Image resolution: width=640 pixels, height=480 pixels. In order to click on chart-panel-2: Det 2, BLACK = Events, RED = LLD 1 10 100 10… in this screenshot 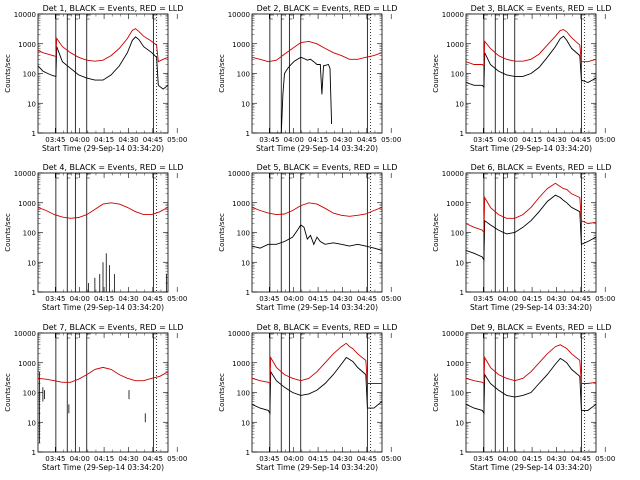, I will do `click(309, 78)`.